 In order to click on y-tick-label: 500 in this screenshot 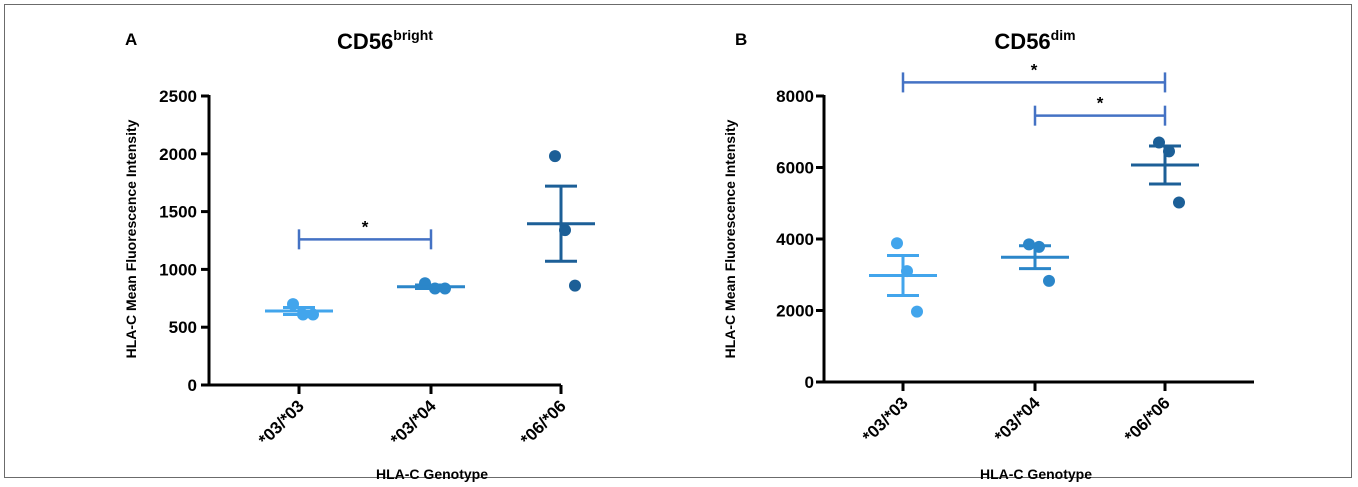, I will do `click(183, 327)`.